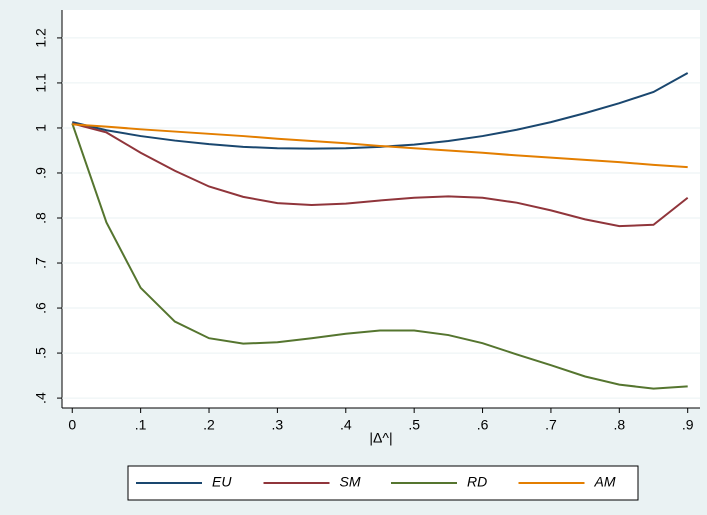 The image size is (707, 515). I want to click on x-tick-label: .3, so click(278, 425).